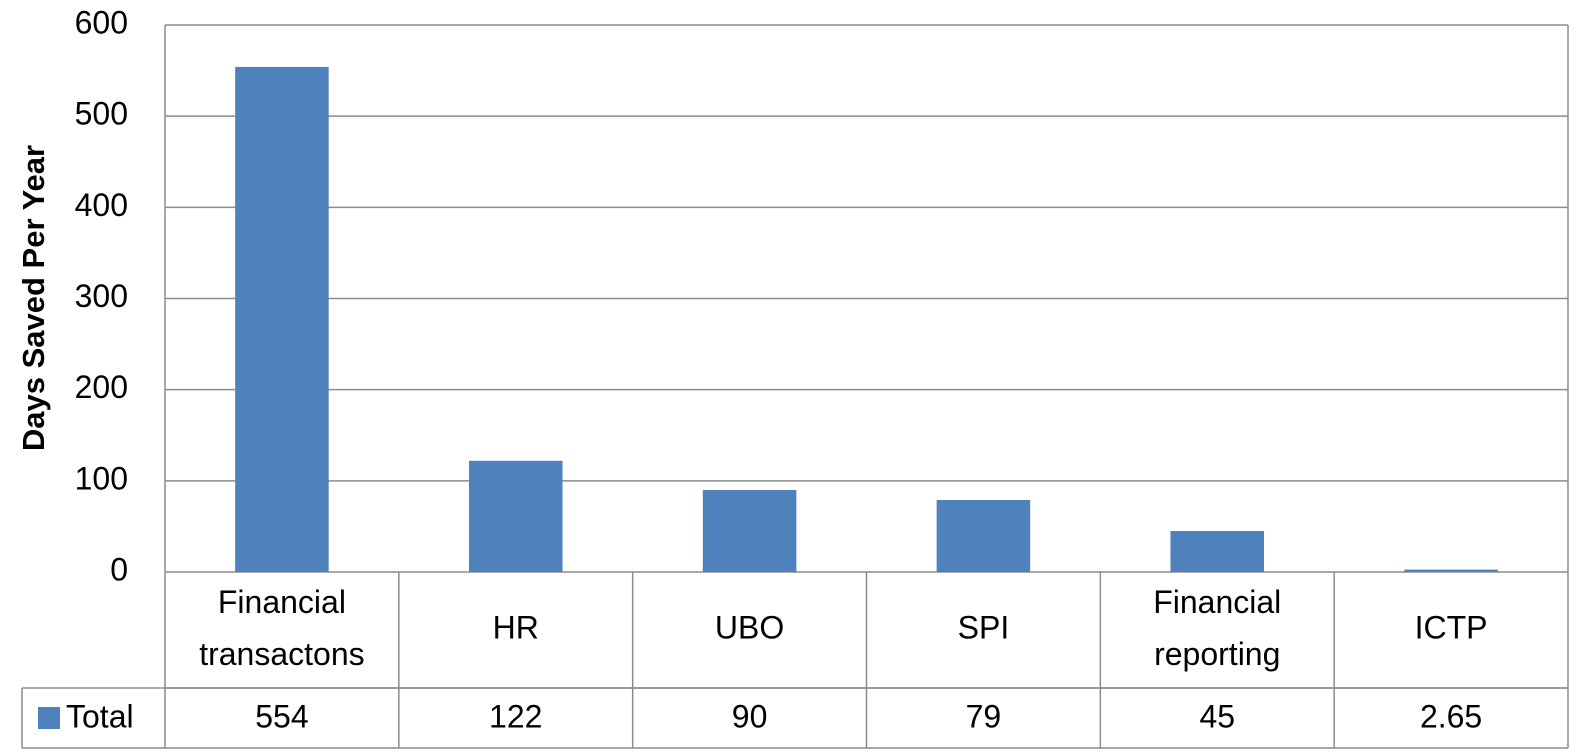  What do you see at coordinates (281, 716) in the screenshot?
I see `table-value: 554` at bounding box center [281, 716].